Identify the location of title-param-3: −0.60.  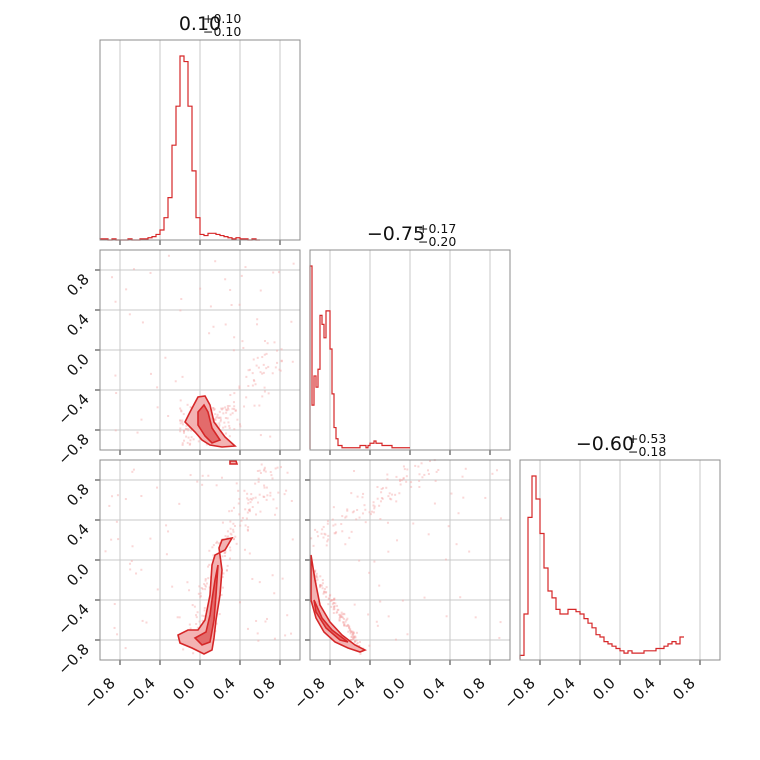
(605, 444).